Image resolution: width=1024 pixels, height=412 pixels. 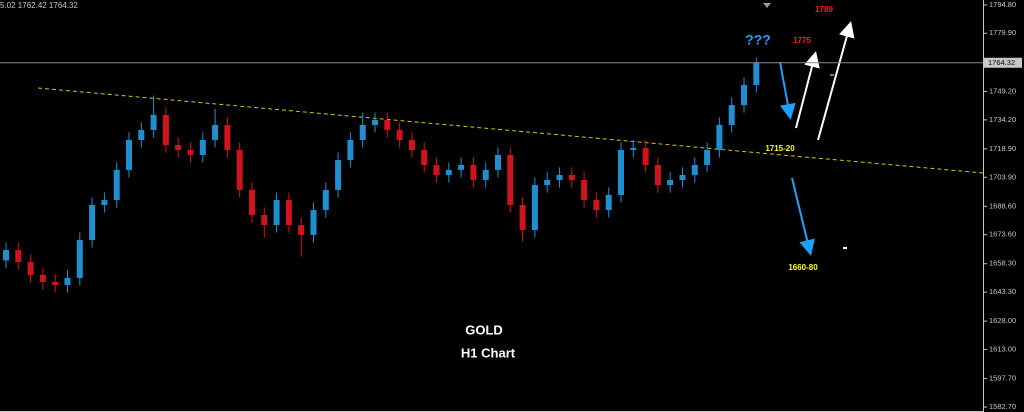 What do you see at coordinates (1002, 176) in the screenshot?
I see `y-tick-label: 1703.90` at bounding box center [1002, 176].